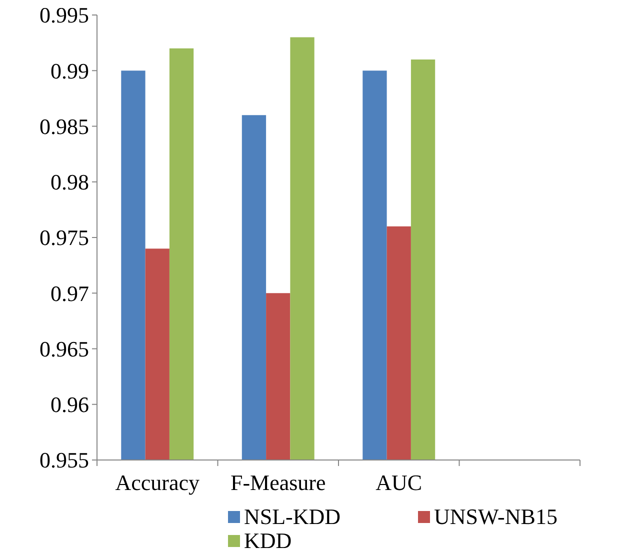 This screenshot has width=620, height=560. Describe the element at coordinates (69, 293) in the screenshot. I see `y-tick-label: 0.97` at that location.